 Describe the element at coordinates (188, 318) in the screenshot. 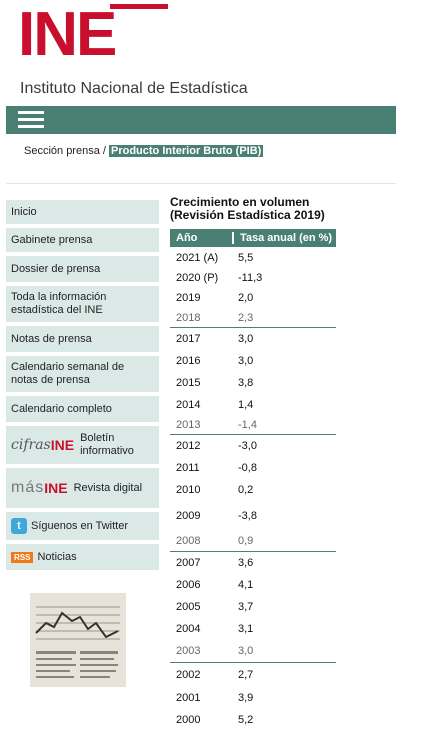

I see `year-cell: 2018` at that location.